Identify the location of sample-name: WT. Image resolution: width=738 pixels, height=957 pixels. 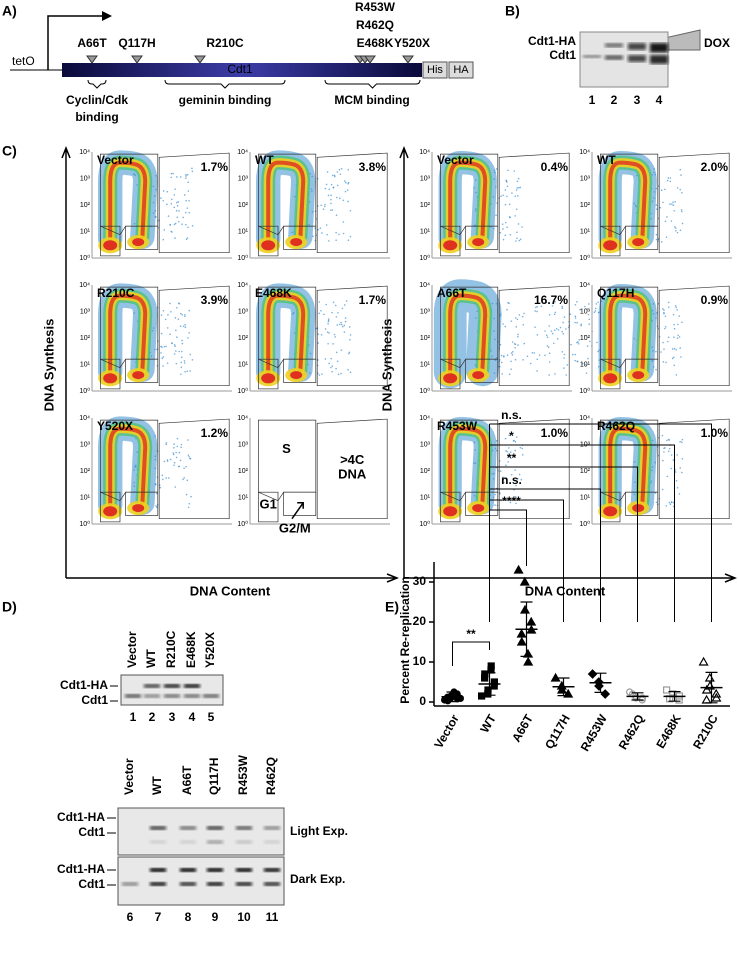
(606, 160).